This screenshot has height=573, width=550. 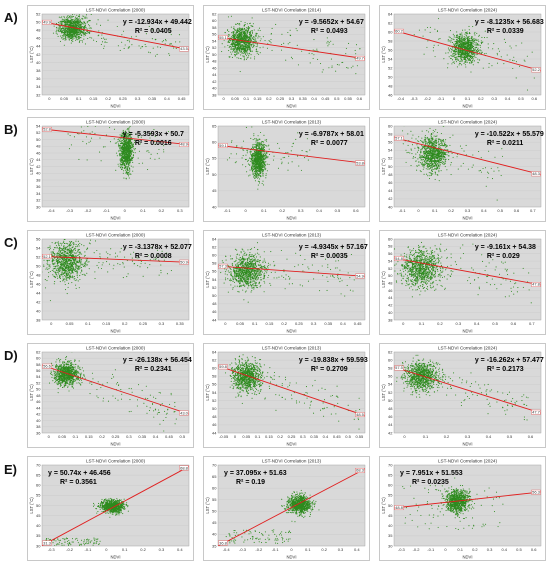 I want to click on y-tick-label: 38, so click(x=38, y=179).